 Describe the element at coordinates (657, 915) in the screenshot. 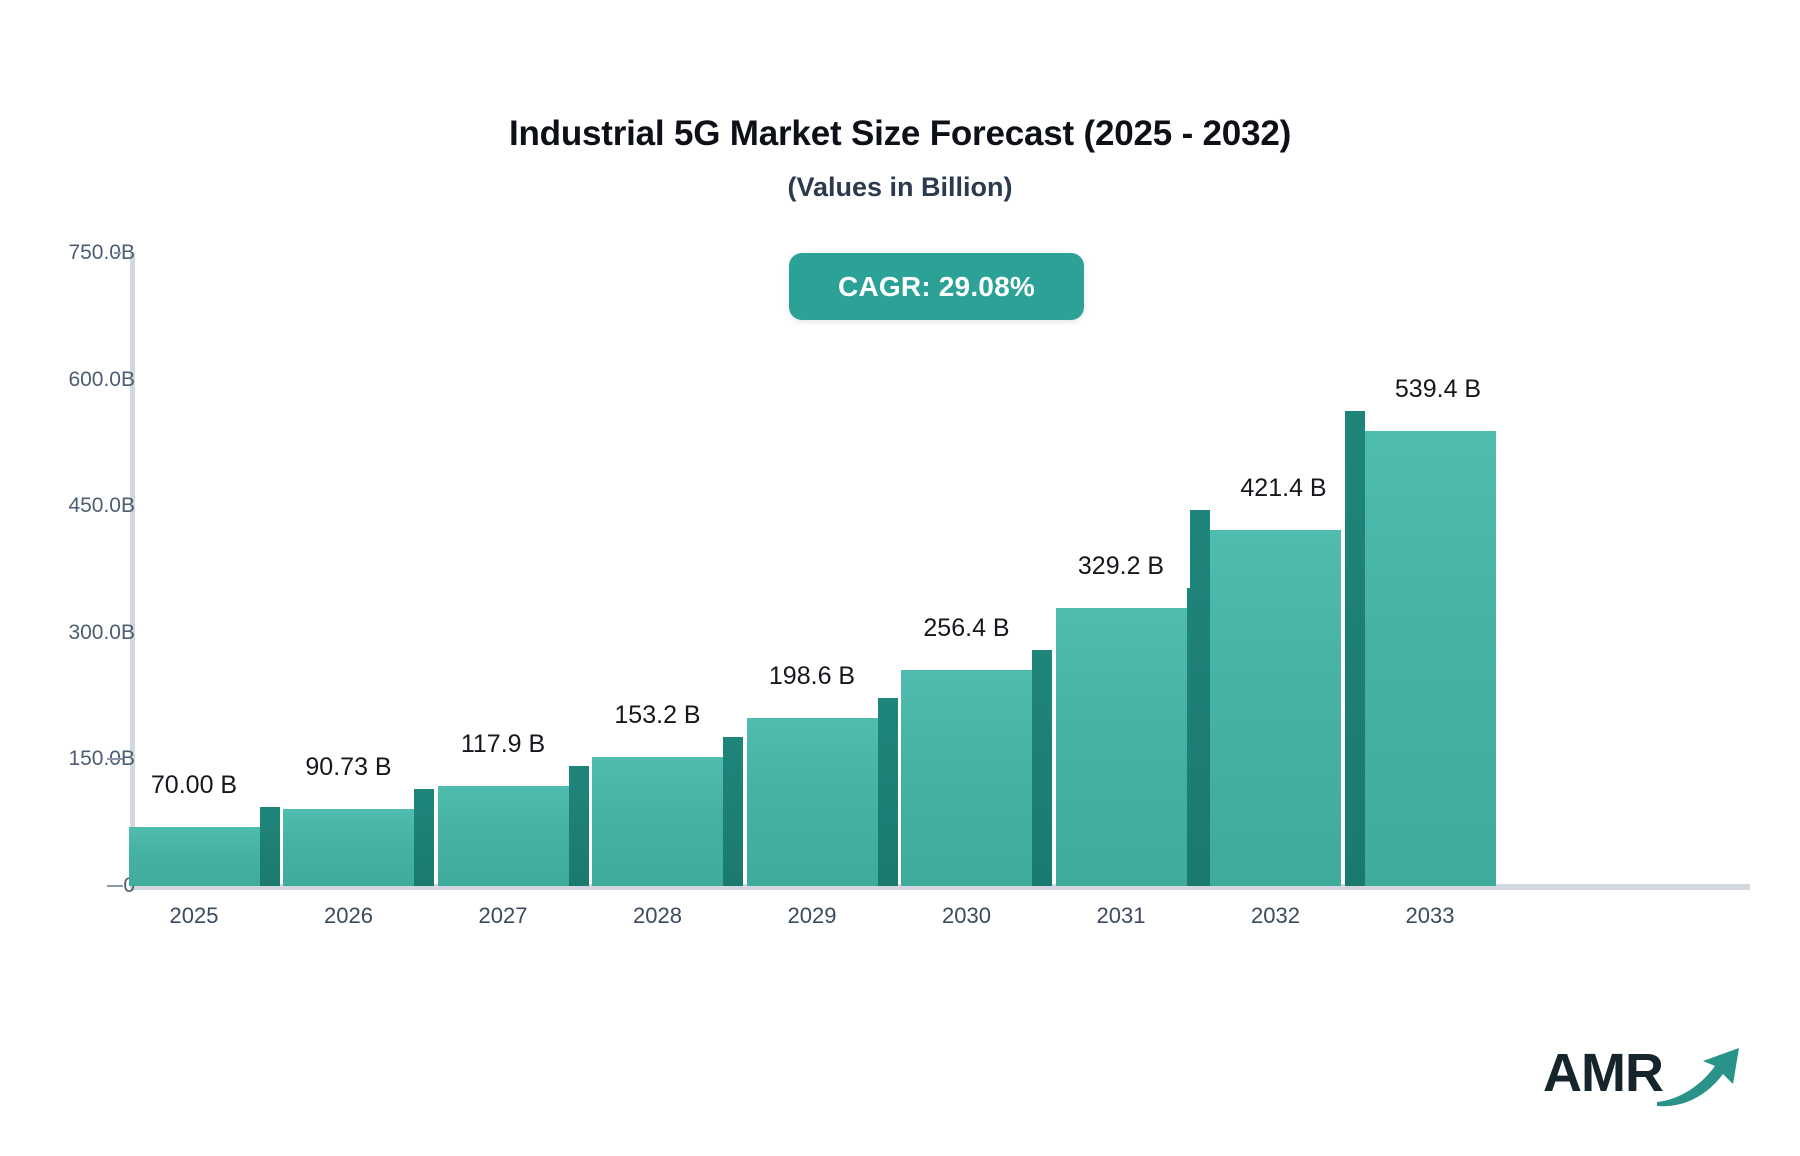

I see `x-axis-tick-label: 2028` at that location.